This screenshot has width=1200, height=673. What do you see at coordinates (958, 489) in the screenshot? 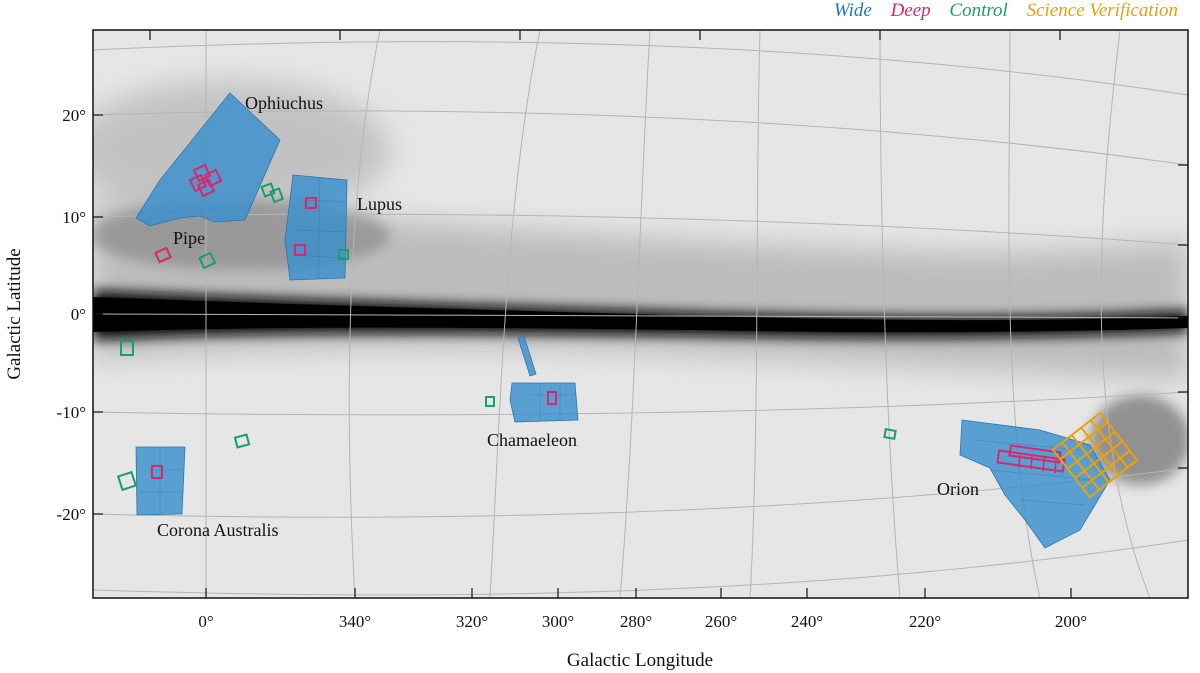
I see `region-label-orion: Orion` at bounding box center [958, 489].